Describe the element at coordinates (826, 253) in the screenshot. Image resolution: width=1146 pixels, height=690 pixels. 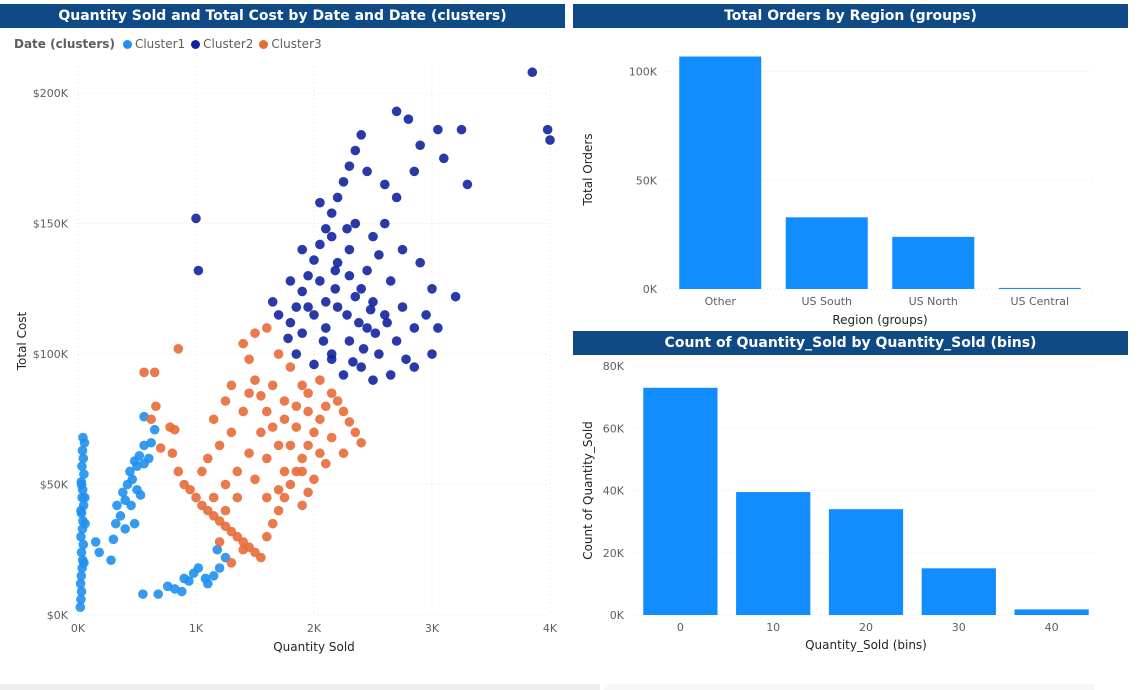
I see `bar-us-south` at that location.